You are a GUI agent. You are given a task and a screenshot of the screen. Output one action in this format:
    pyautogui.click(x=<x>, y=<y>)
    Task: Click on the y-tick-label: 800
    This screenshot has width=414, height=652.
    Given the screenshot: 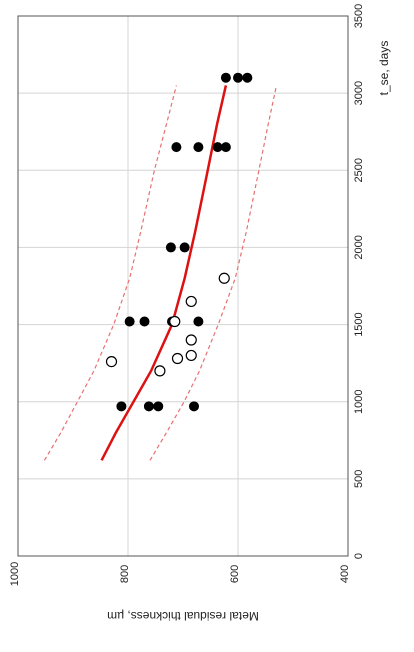 What is the action you would take?
    pyautogui.click(x=125, y=574)
    